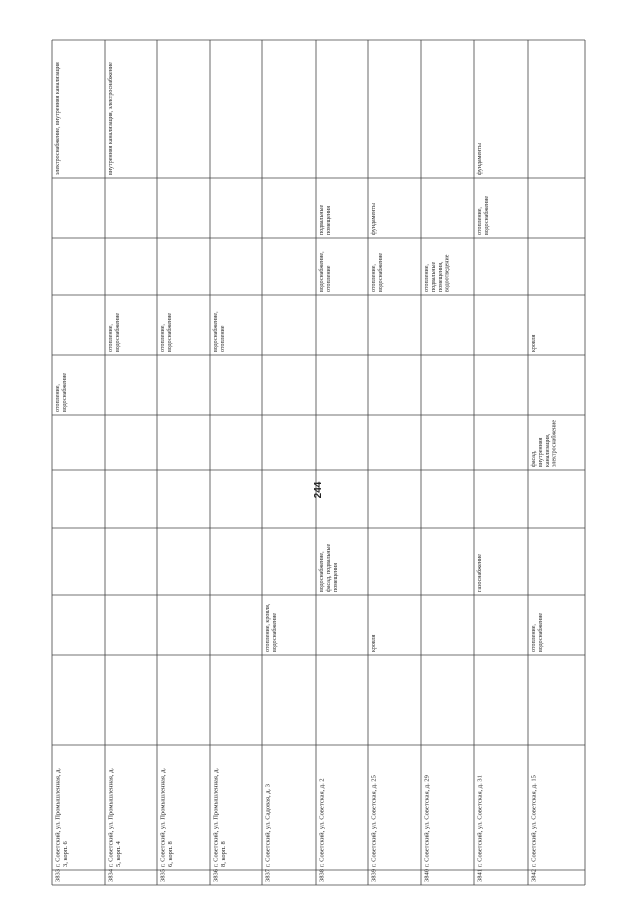  What do you see at coordinates (268, 875) in the screenshot?
I see `row-number: 3837` at bounding box center [268, 875].